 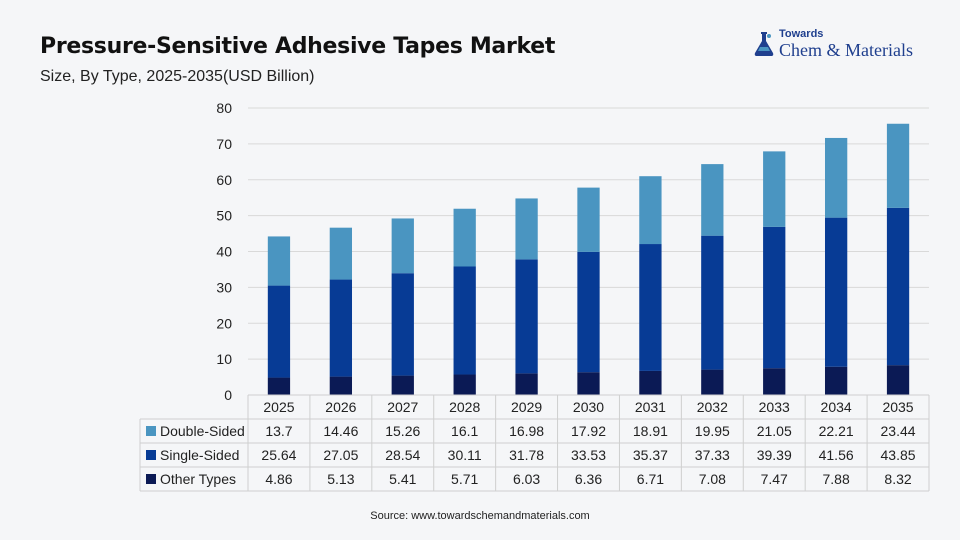 What do you see at coordinates (898, 165) in the screenshot?
I see `bar-double-sided-2035` at bounding box center [898, 165].